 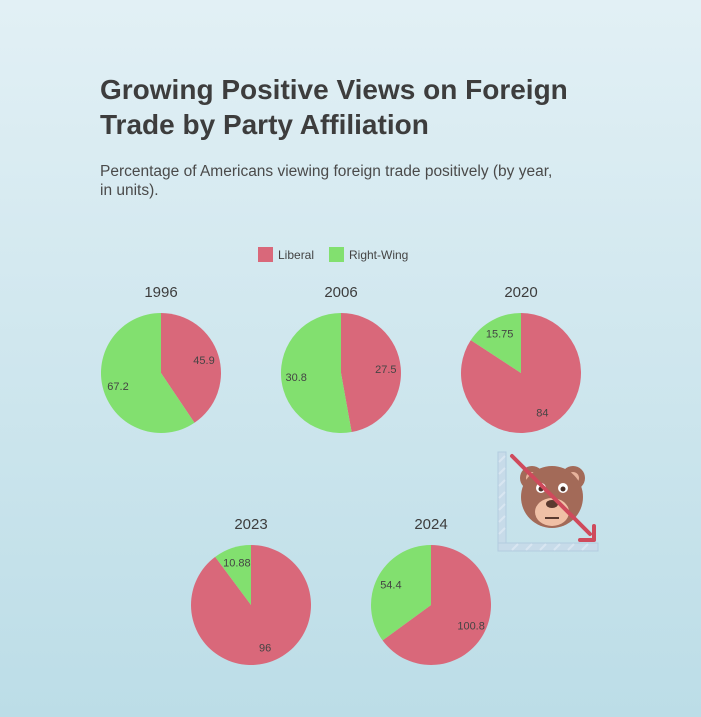 What do you see at coordinates (296, 255) in the screenshot?
I see `legend-label-0: Liberal` at bounding box center [296, 255].